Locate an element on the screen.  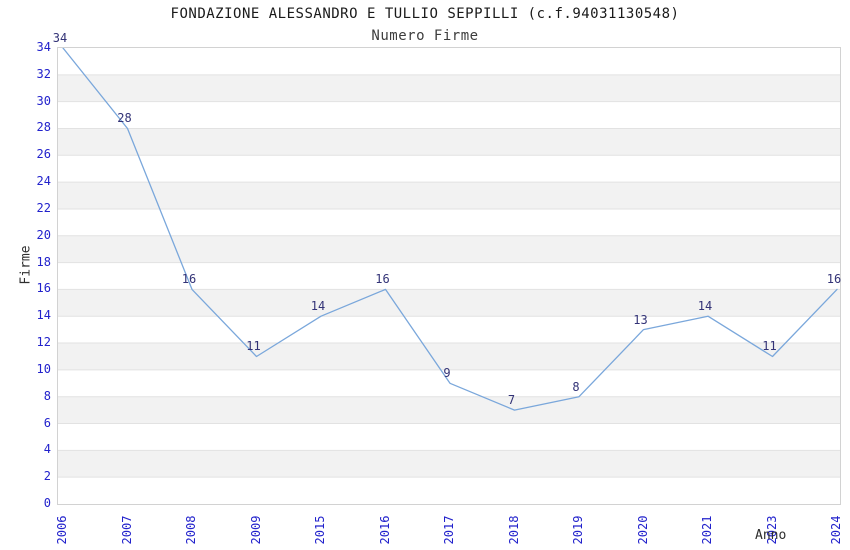
data-label: 34 is located at coordinates (60, 38).